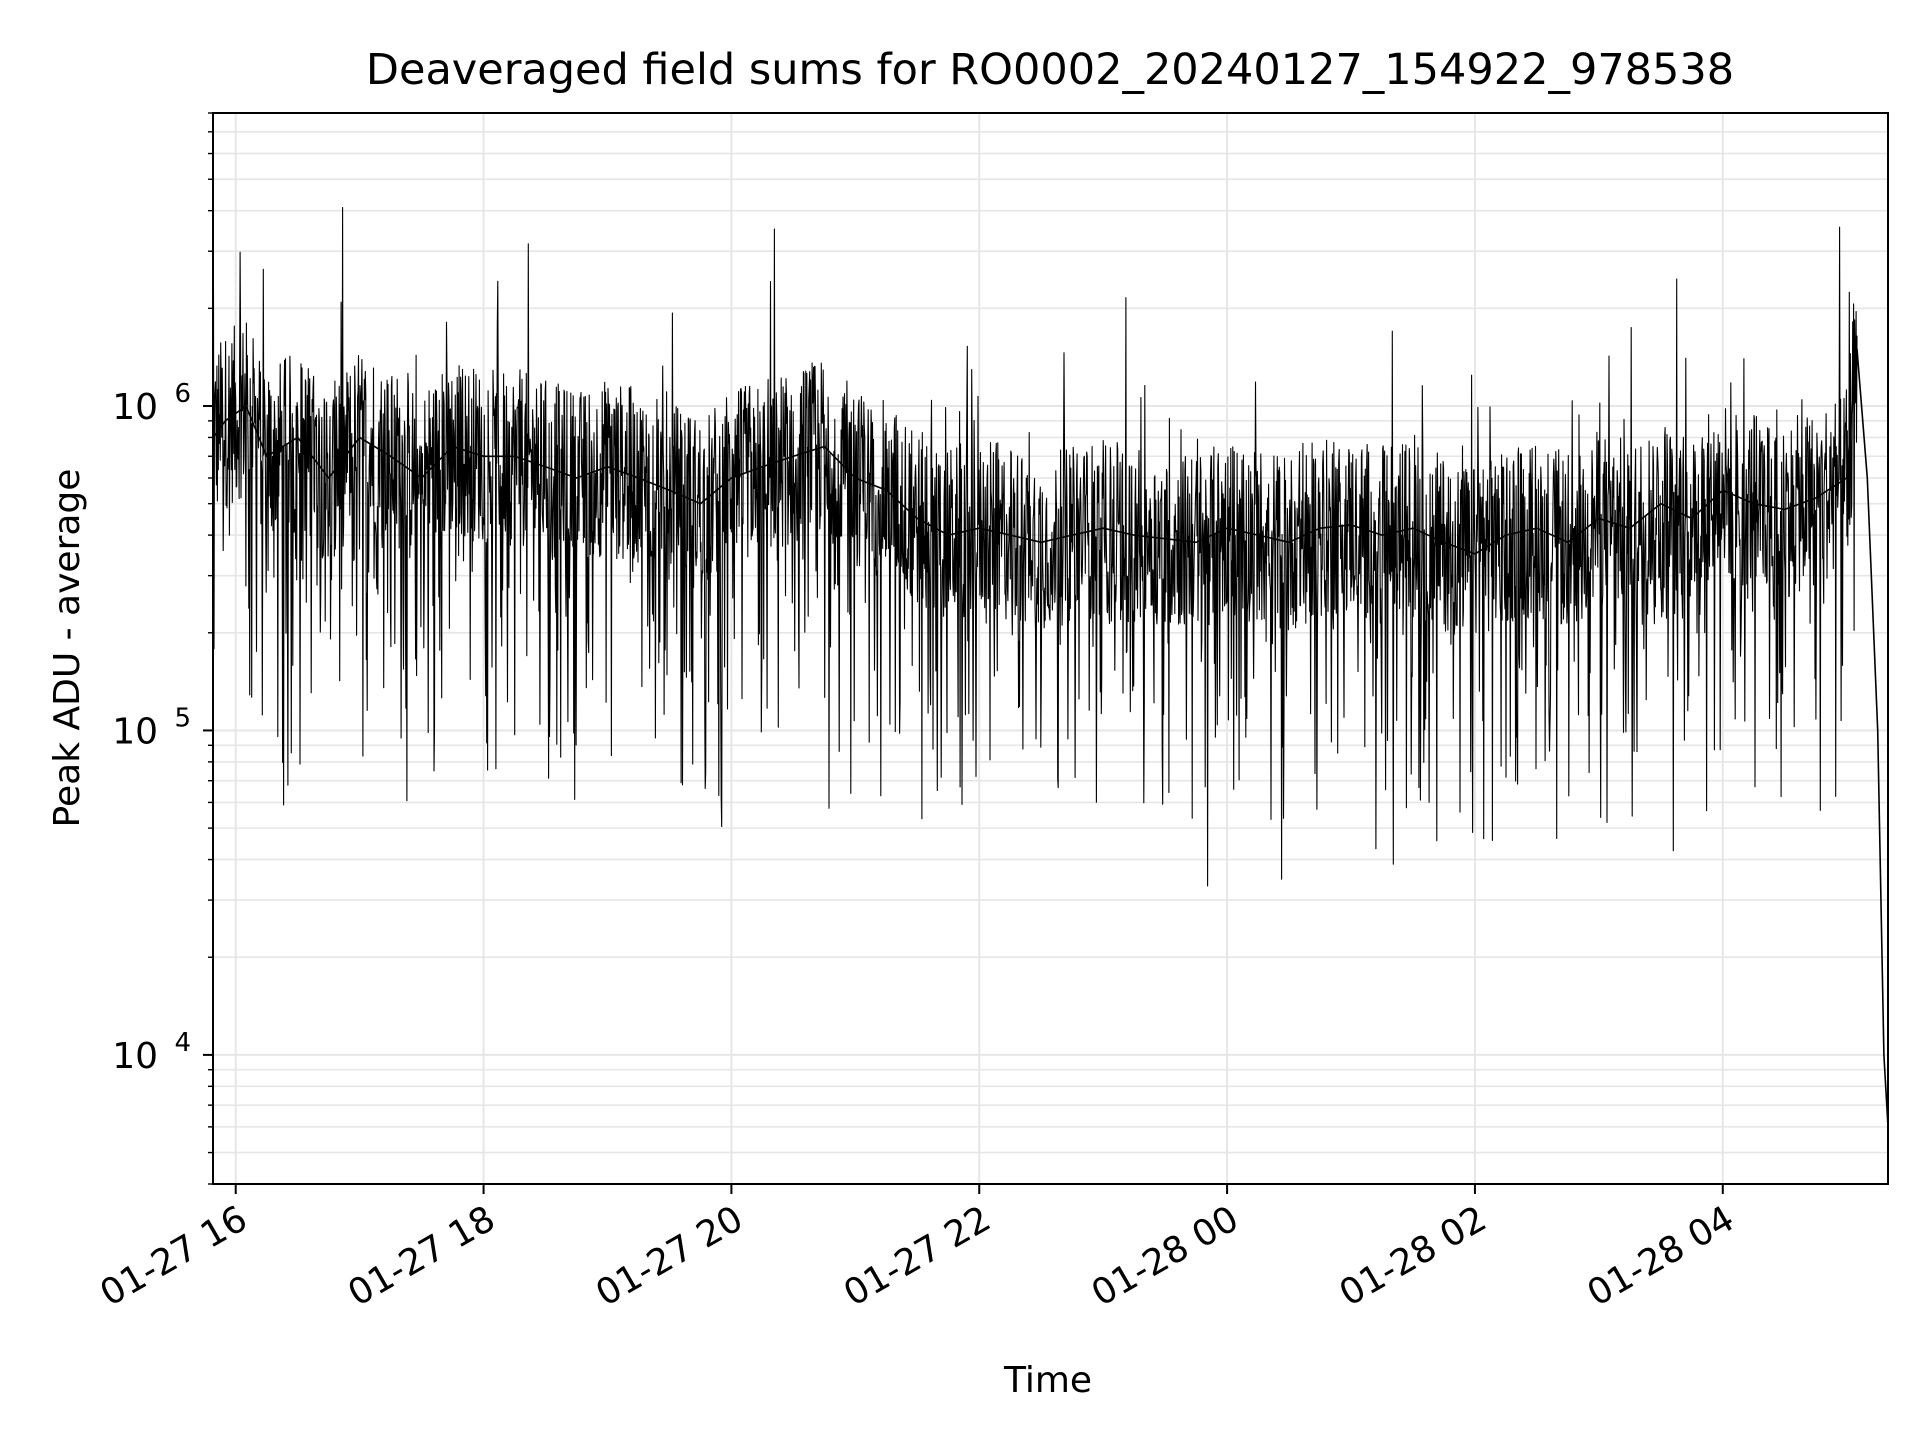 Image resolution: width=1920 pixels, height=1440 pixels. I want to click on y-axis-label: Peak ADU - average, so click(67, 648).